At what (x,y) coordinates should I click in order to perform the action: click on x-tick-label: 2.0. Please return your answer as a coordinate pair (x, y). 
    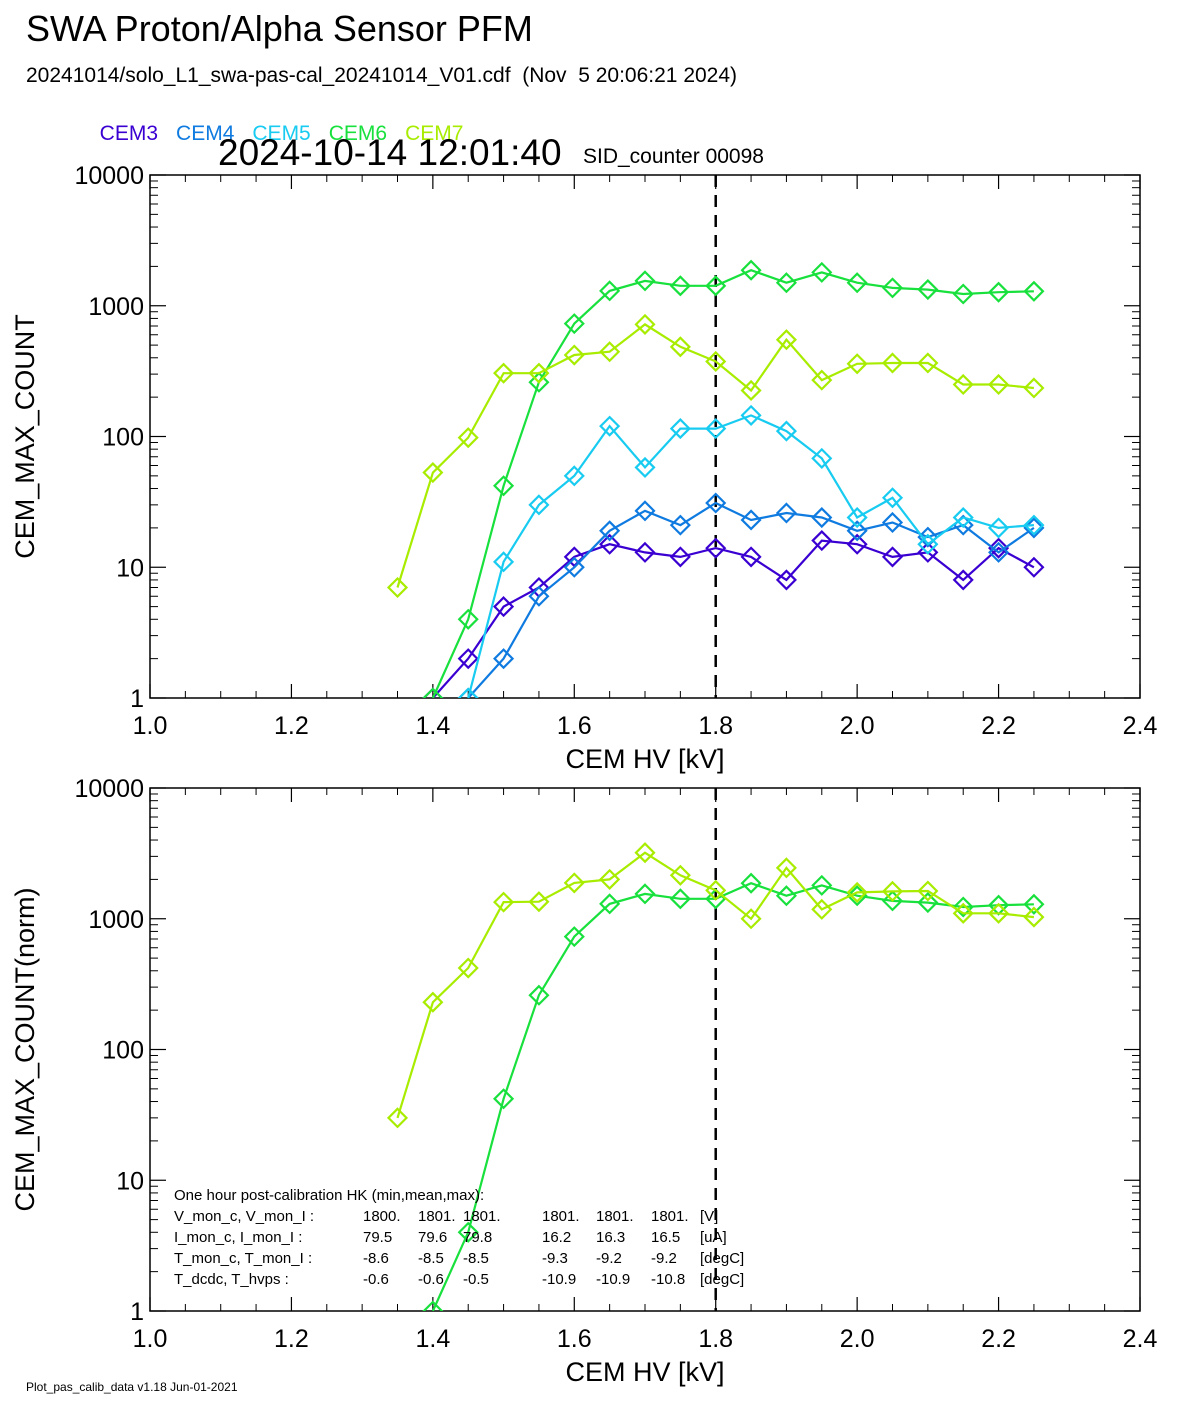
    Looking at the image, I should click on (857, 1339).